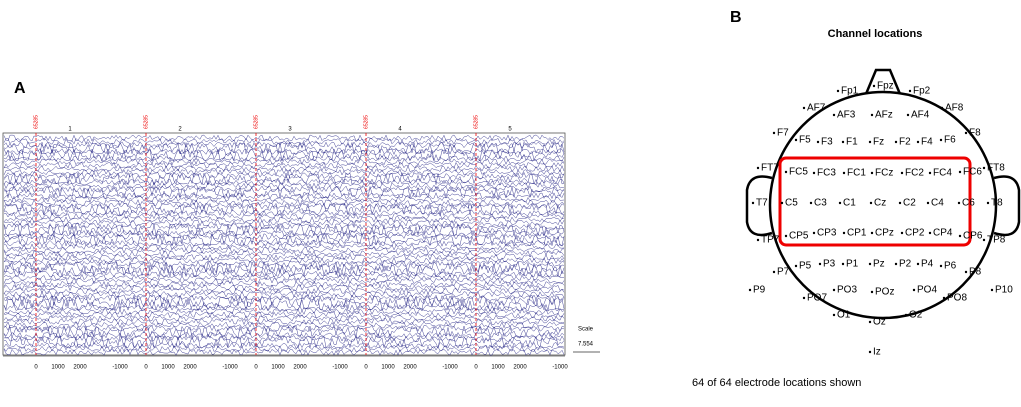  What do you see at coordinates (180, 130) in the screenshot?
I see `epoch-number: 2` at bounding box center [180, 130].